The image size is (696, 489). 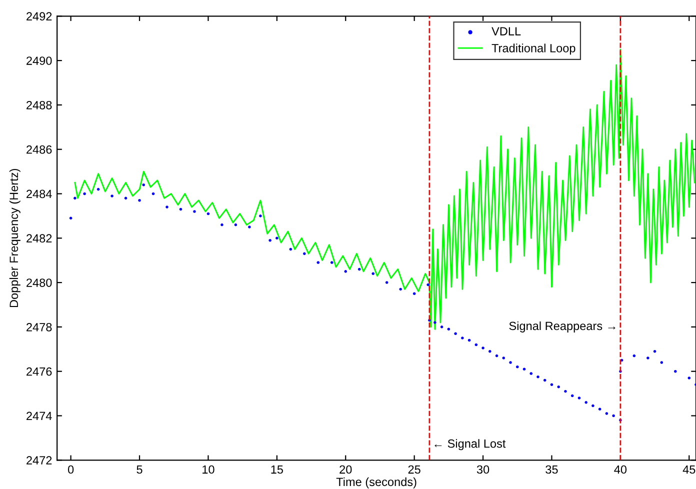 What do you see at coordinates (208, 469) in the screenshot?
I see `x-tick-label: 10` at bounding box center [208, 469].